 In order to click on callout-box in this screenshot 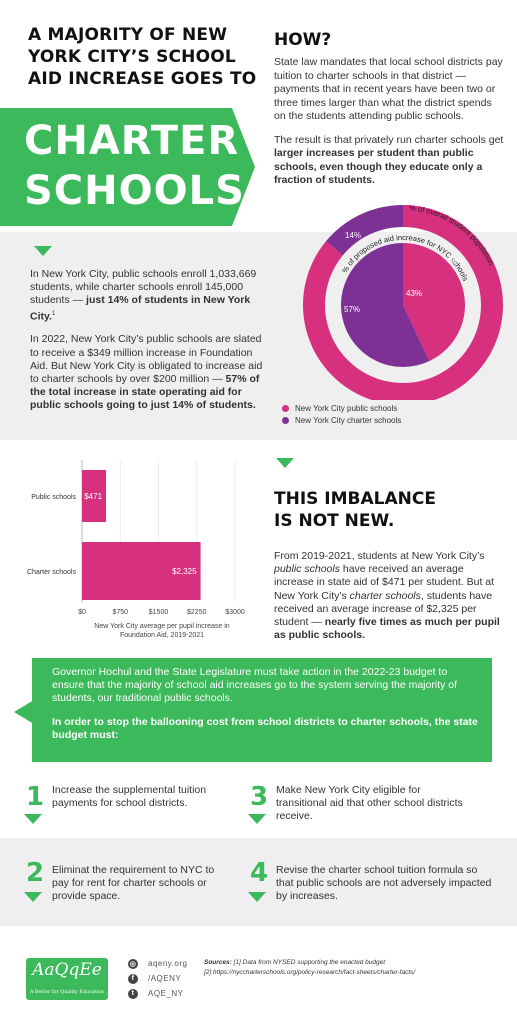, I will do `click(262, 710)`.